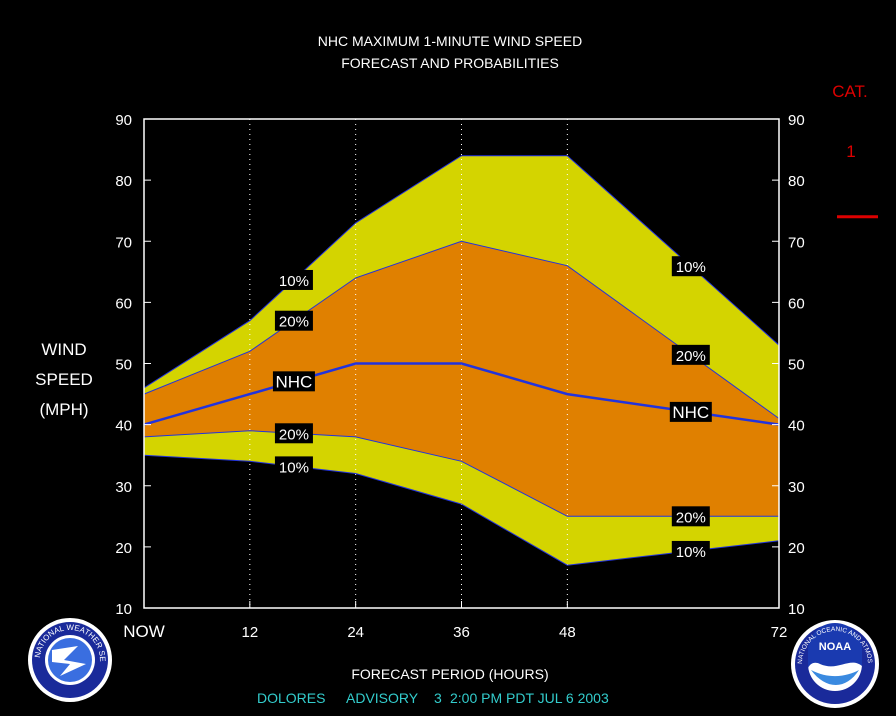 The image size is (896, 716). What do you see at coordinates (796, 120) in the screenshot?
I see `y-tick-label-right: 90` at bounding box center [796, 120].